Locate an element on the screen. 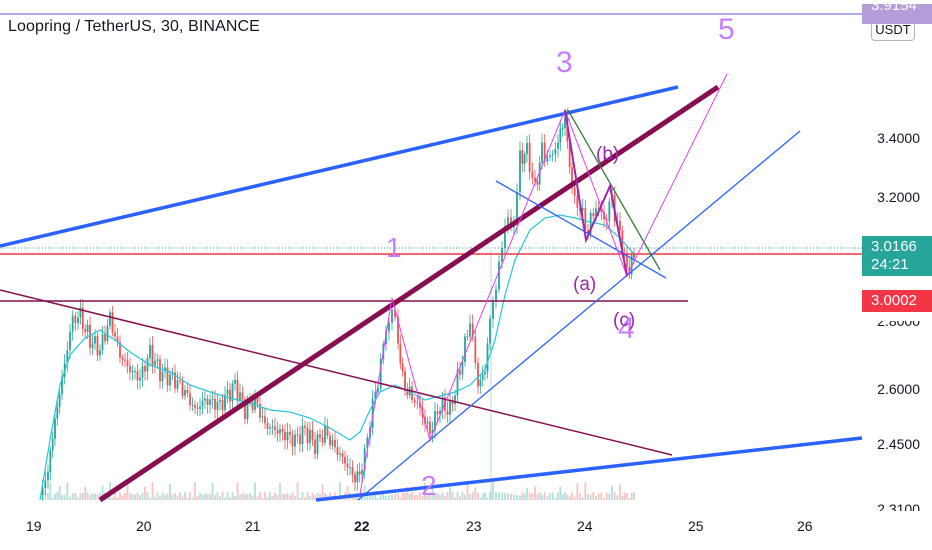 Image resolution: width=932 pixels, height=550 pixels. green-wedge-line is located at coordinates (614, 190).